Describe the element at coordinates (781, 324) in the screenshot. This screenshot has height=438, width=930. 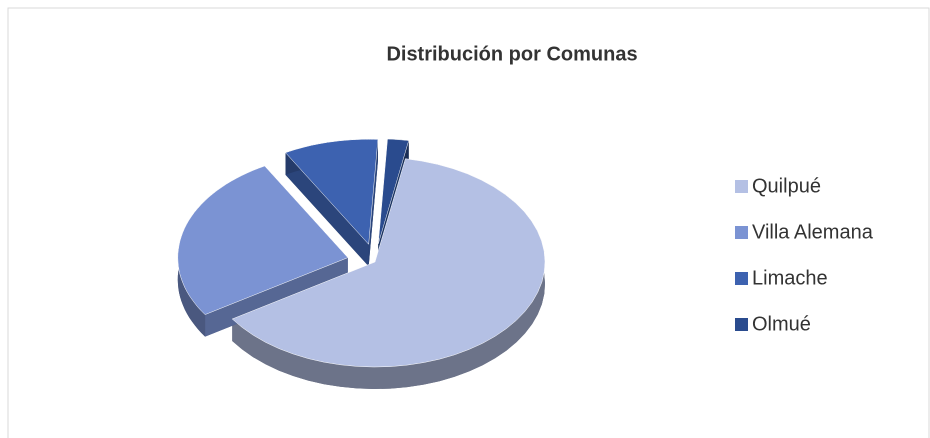
I see `legend-label: Olmué` at that location.